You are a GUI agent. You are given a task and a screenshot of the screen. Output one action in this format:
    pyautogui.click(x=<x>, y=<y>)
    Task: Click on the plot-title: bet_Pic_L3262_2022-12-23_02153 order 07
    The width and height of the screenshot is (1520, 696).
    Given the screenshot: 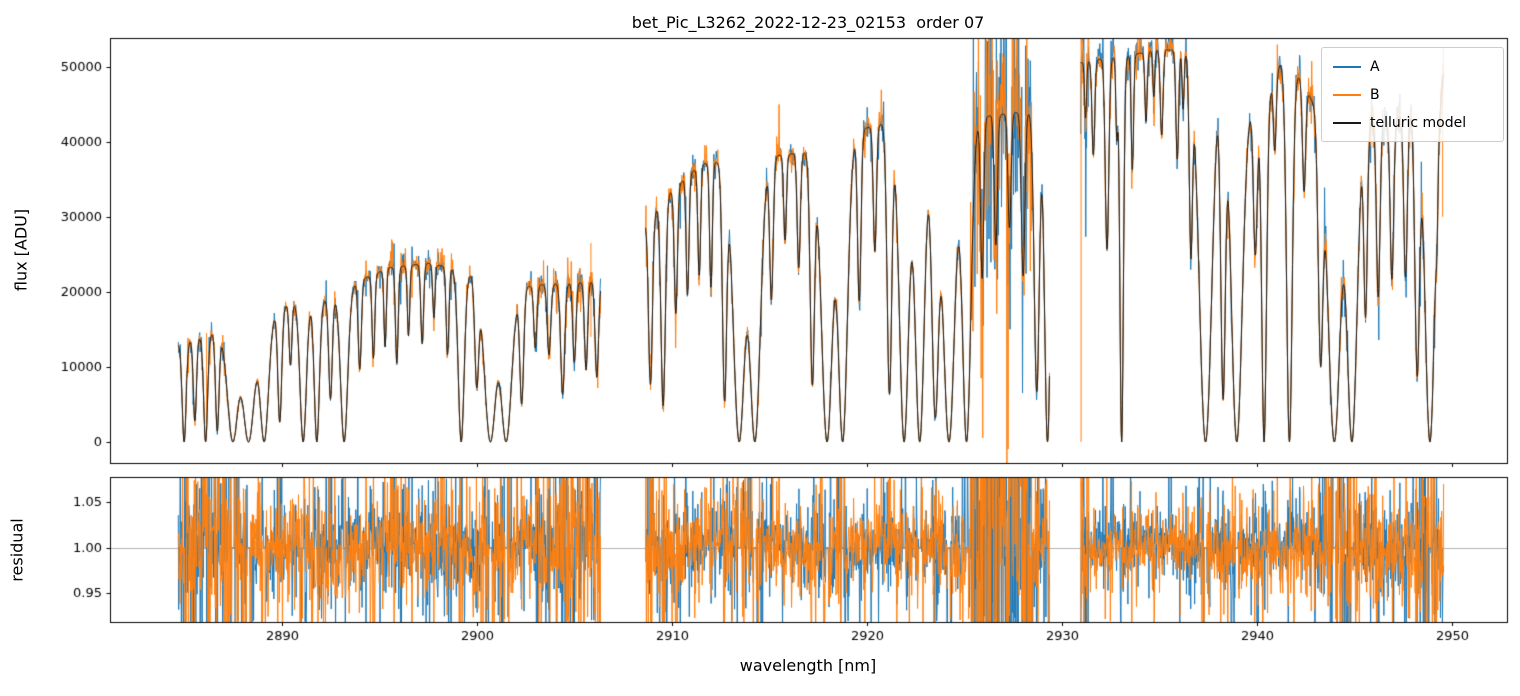 What is the action you would take?
    pyautogui.click(x=808, y=22)
    